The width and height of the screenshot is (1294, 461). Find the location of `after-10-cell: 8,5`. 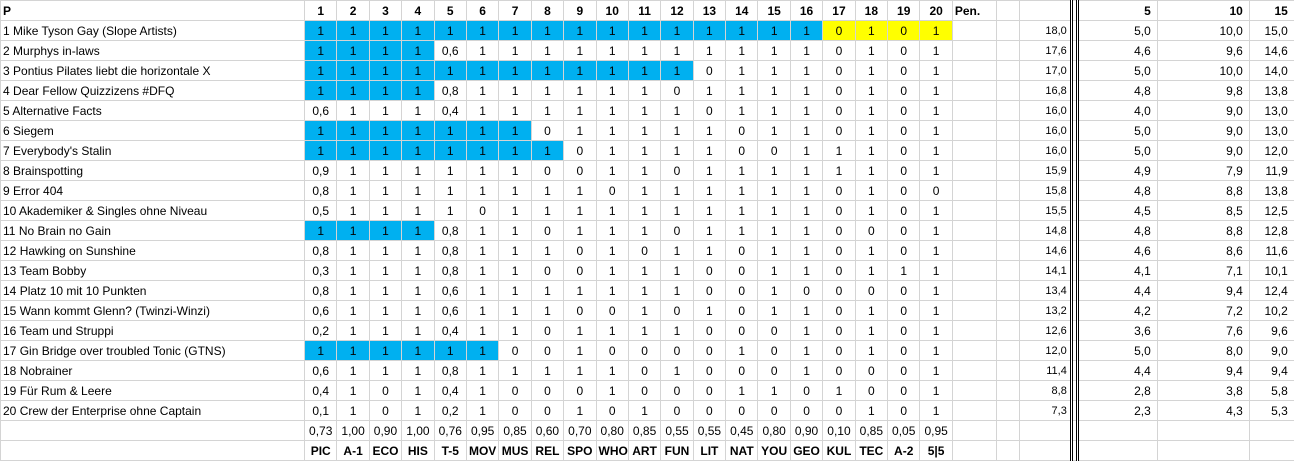

after-10-cell: 8,5 is located at coordinates (1203, 211).